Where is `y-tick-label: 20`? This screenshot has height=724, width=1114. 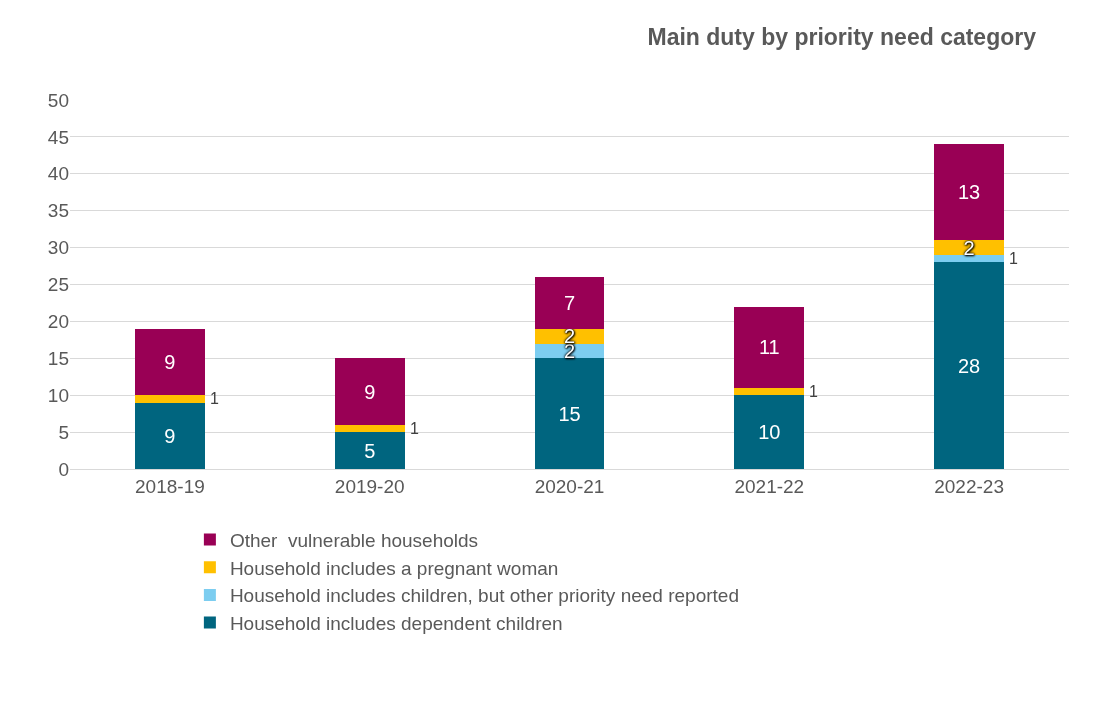 y-tick-label: 20 is located at coordinates (58, 322).